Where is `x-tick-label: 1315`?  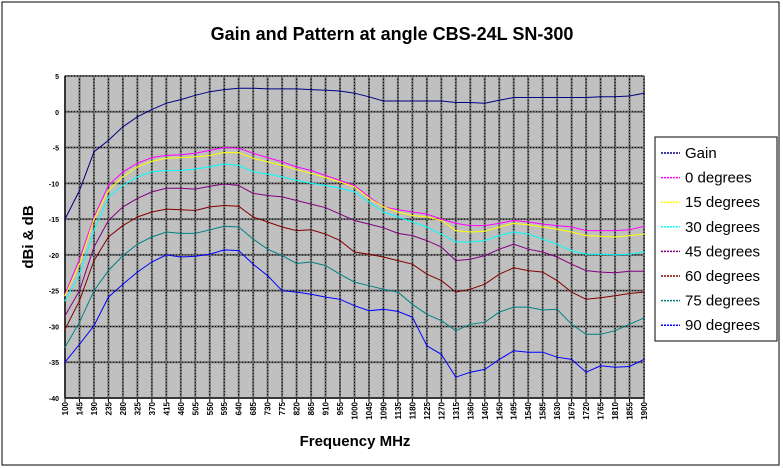
x-tick-label: 1315 is located at coordinates (456, 410).